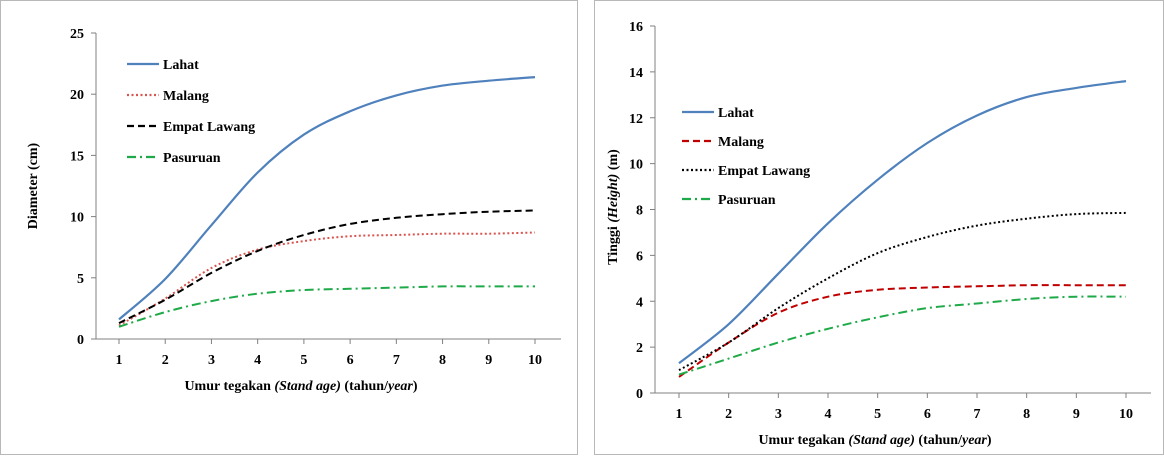 This screenshot has height=456, width=1164. What do you see at coordinates (488, 360) in the screenshot?
I see `diameter-x-tick-label: 9` at bounding box center [488, 360].